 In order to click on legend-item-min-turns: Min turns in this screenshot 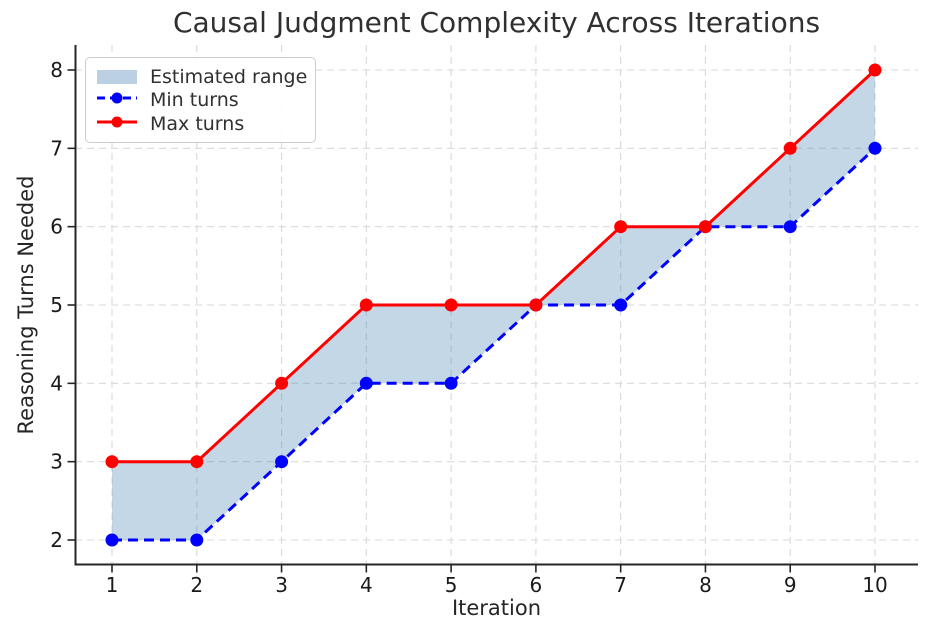, I will do `click(200, 100)`.